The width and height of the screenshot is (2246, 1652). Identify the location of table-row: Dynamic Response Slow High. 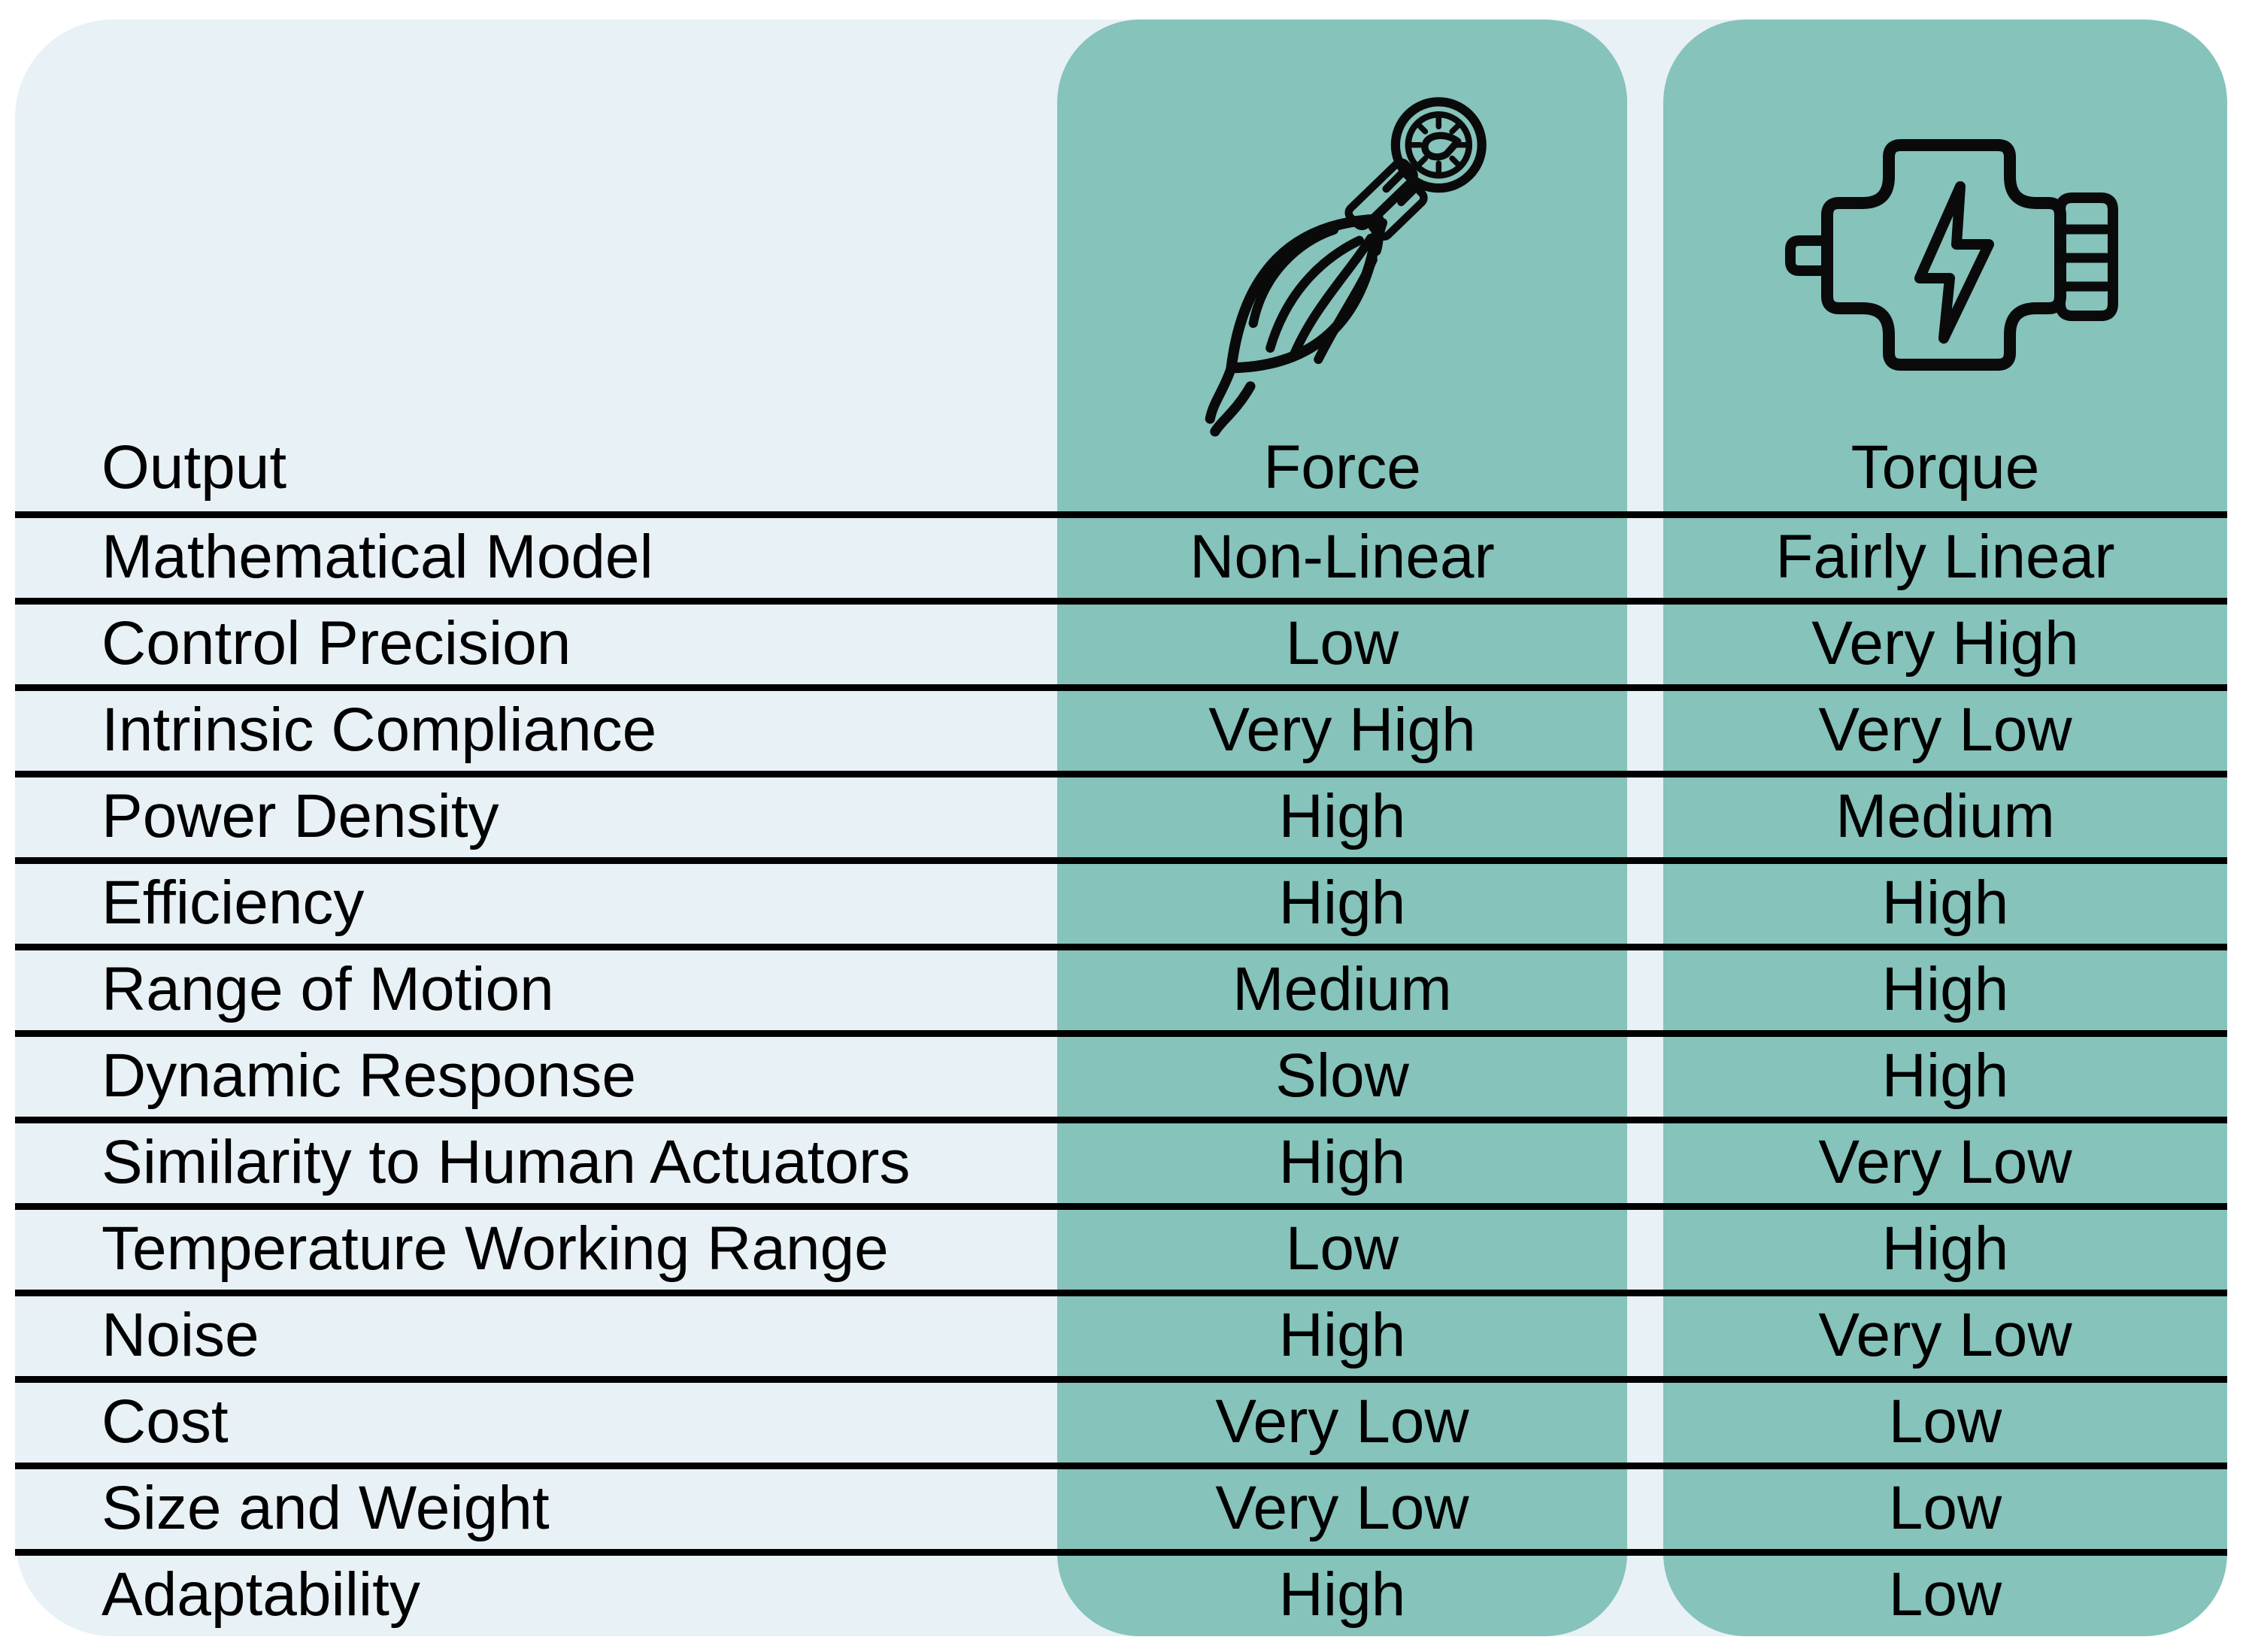
(1121, 1073).